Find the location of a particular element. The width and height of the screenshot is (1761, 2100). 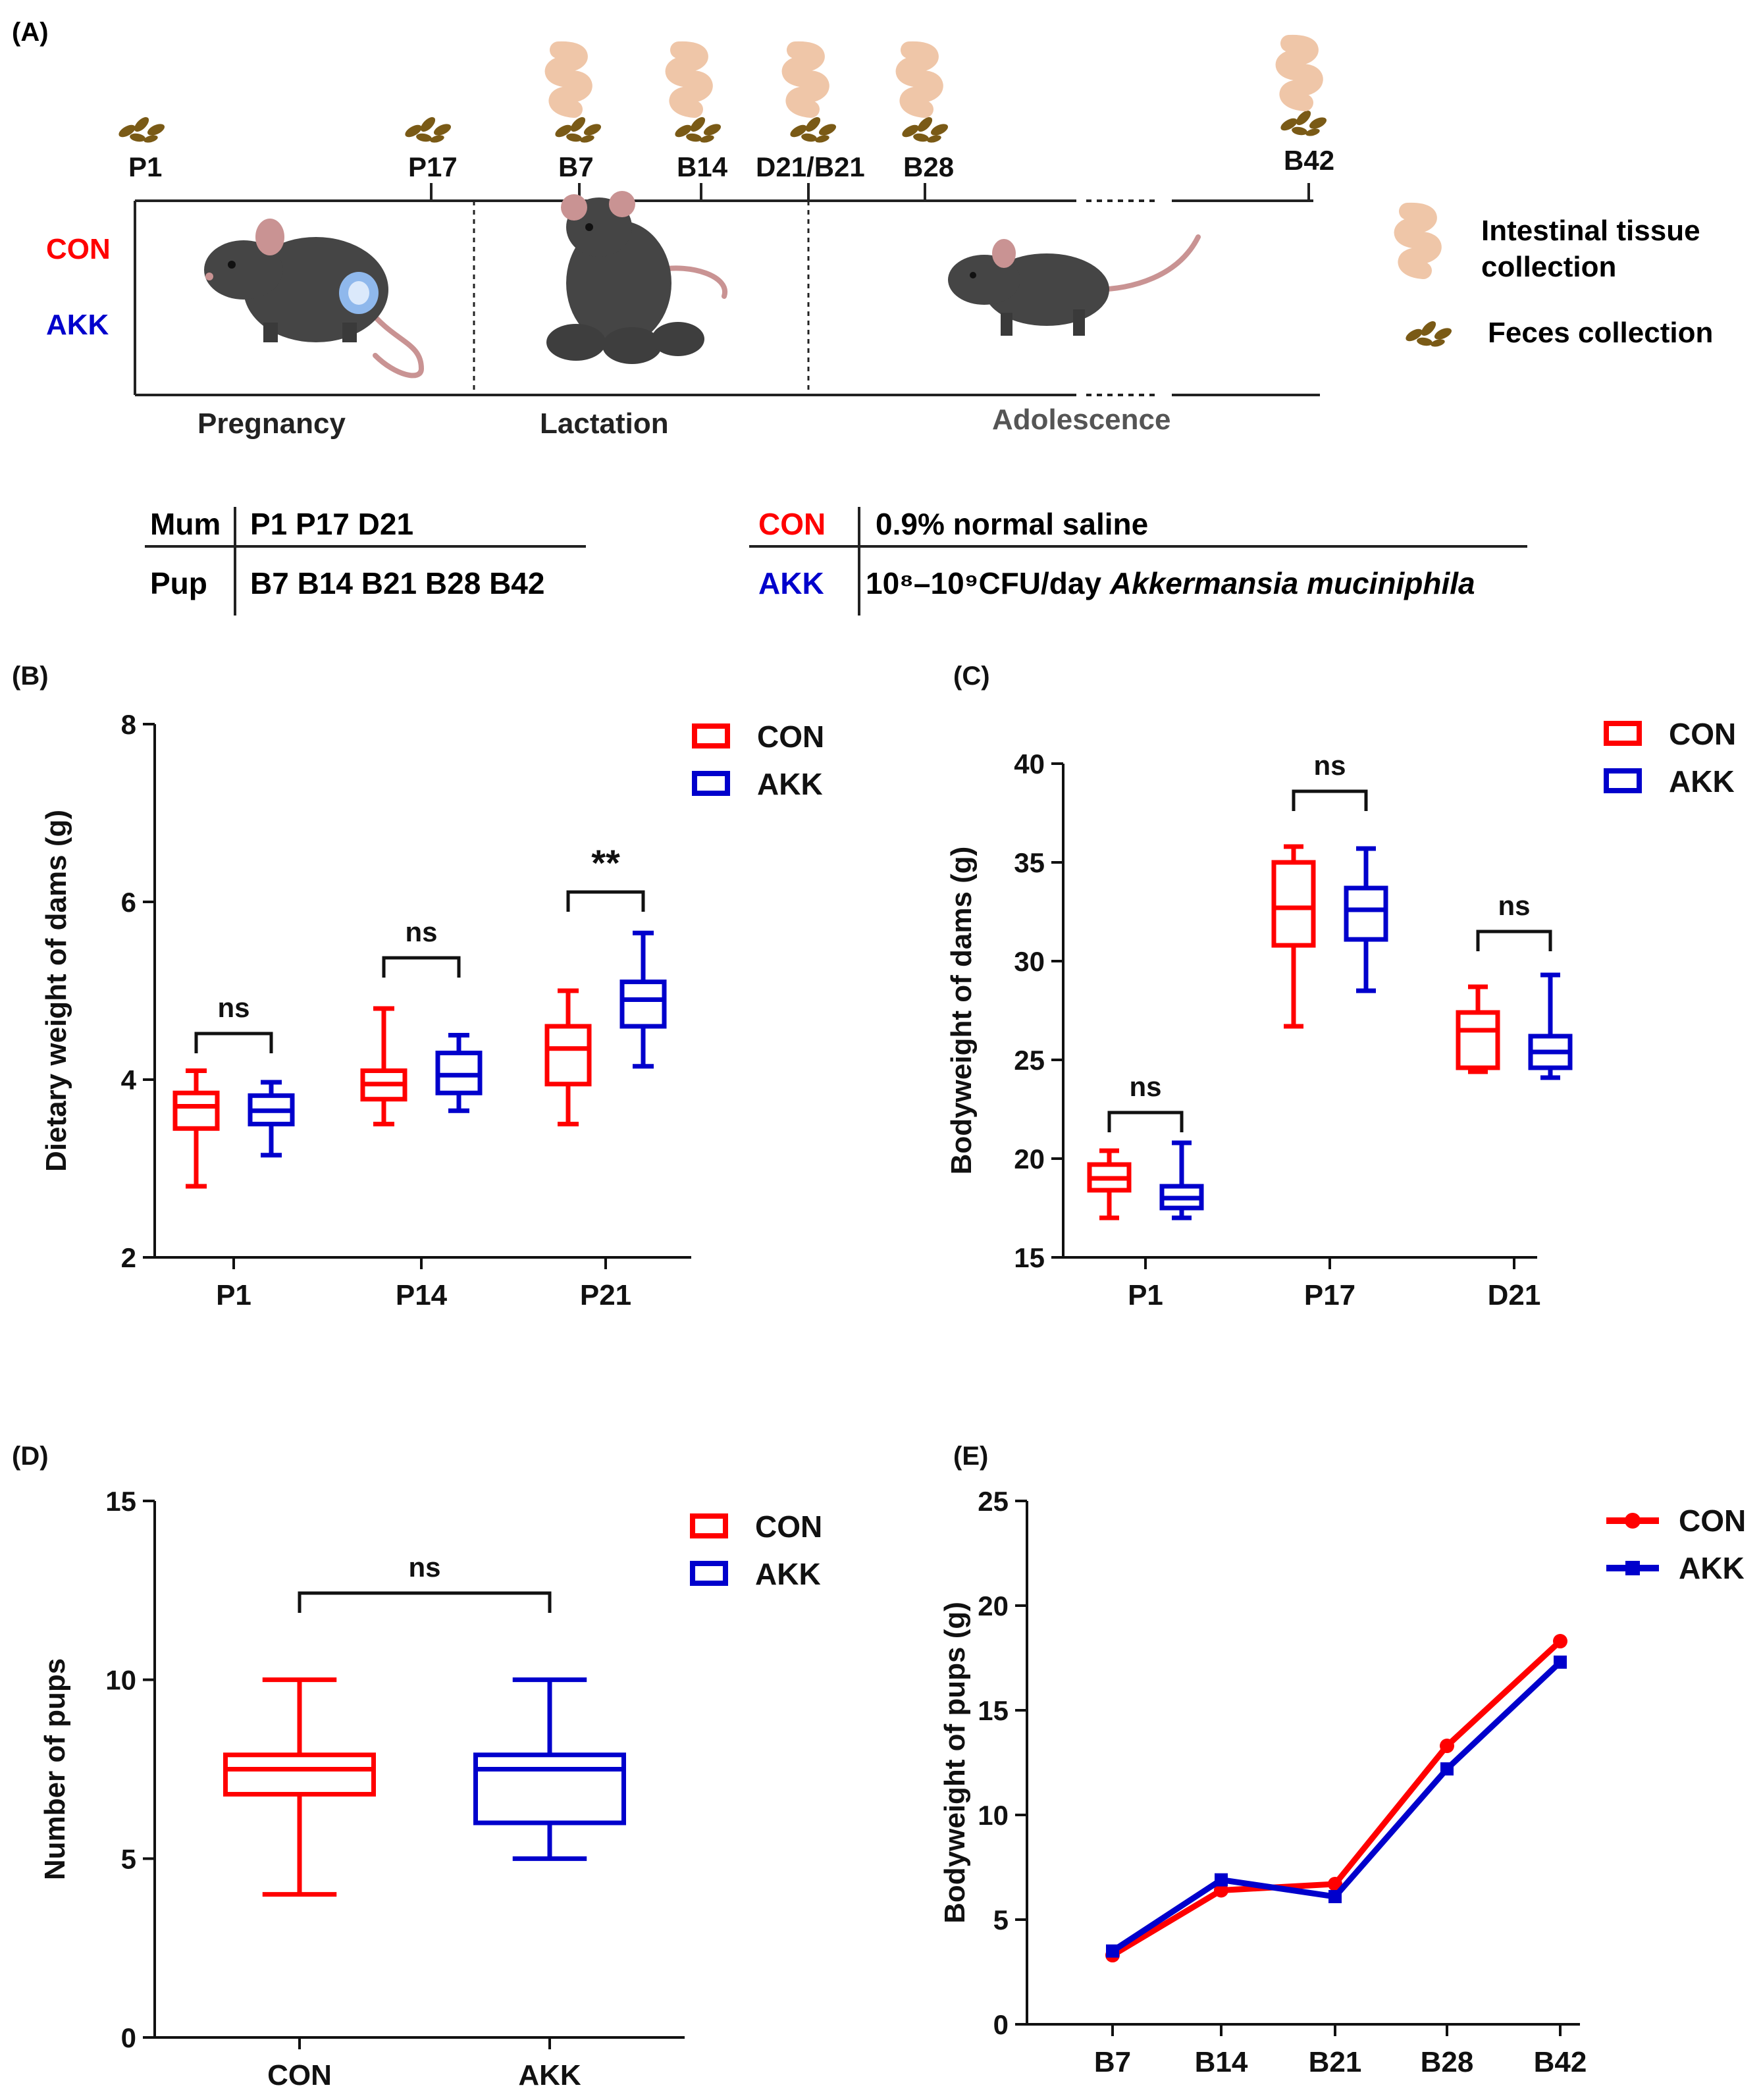

x-tick-label: B42 is located at coordinates (1560, 2062).